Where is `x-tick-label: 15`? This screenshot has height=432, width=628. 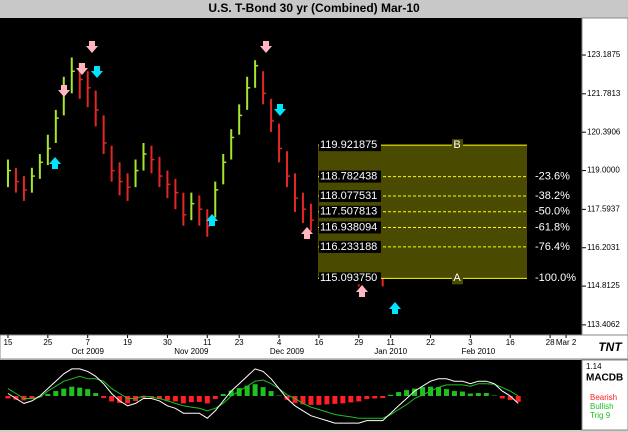 x-tick-label: 15 is located at coordinates (8, 342).